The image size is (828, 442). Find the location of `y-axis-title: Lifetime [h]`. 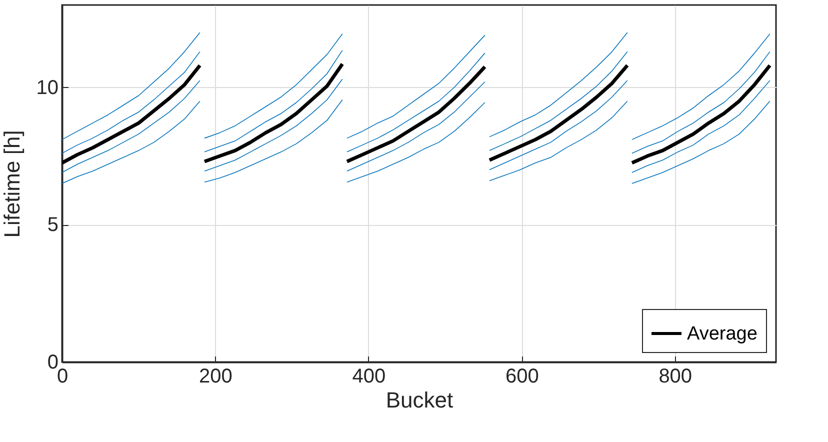

y-axis-title: Lifetime [h] is located at coordinates (12, 184).